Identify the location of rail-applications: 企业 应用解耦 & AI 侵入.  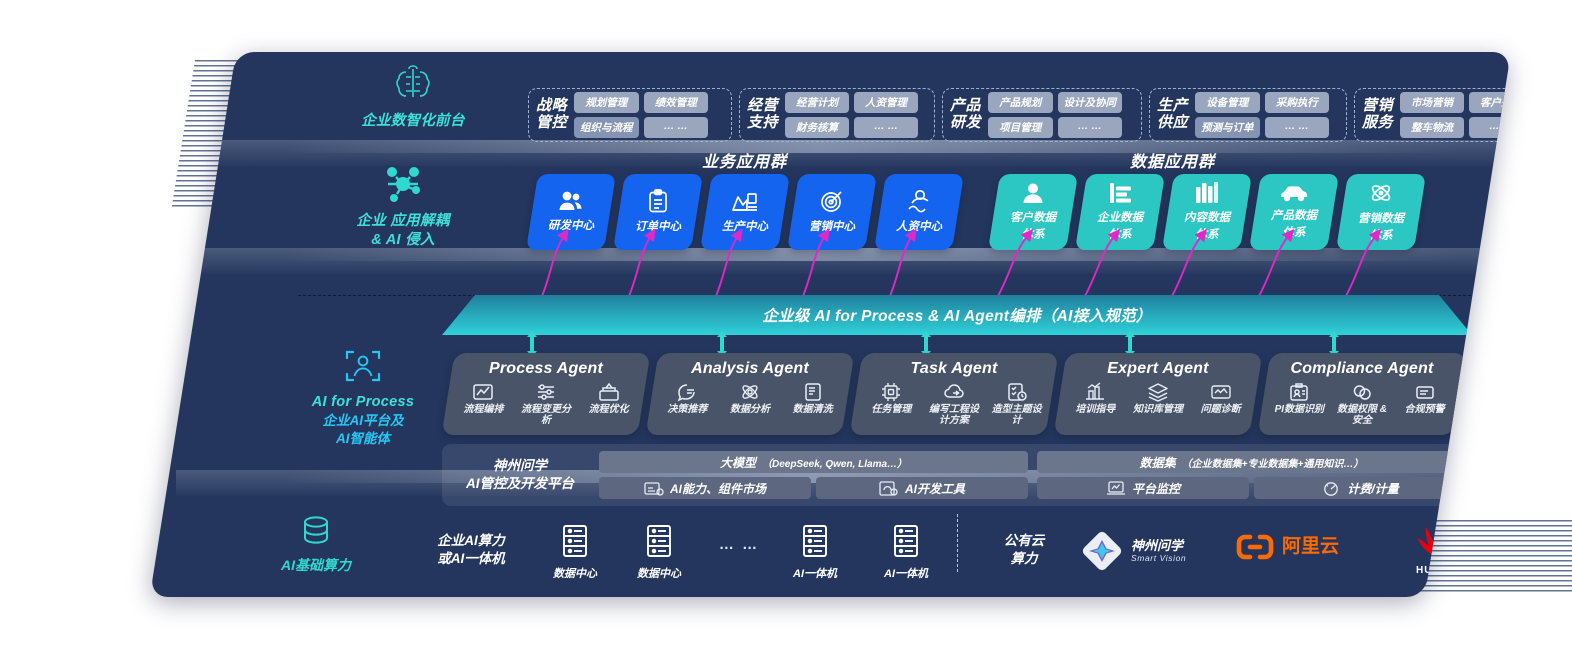
(403, 205).